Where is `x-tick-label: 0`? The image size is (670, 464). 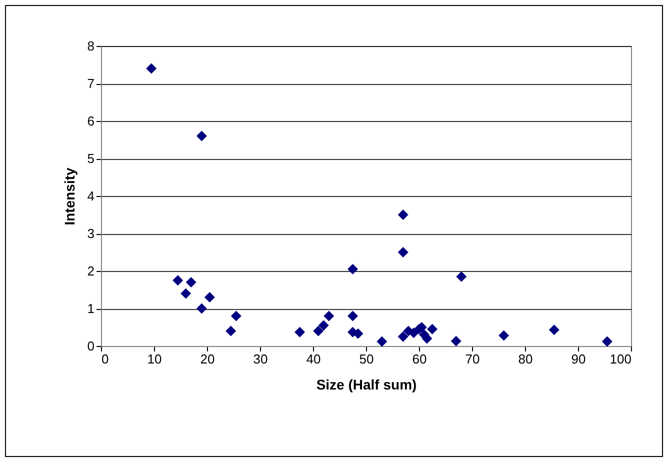 x-tick-label: 0 is located at coordinates (105, 359).